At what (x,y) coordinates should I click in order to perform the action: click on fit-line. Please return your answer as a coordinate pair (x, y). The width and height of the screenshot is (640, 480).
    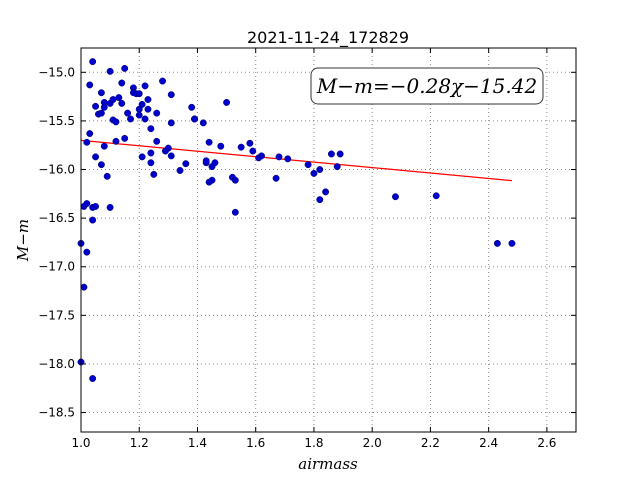
    Looking at the image, I should click on (296, 160).